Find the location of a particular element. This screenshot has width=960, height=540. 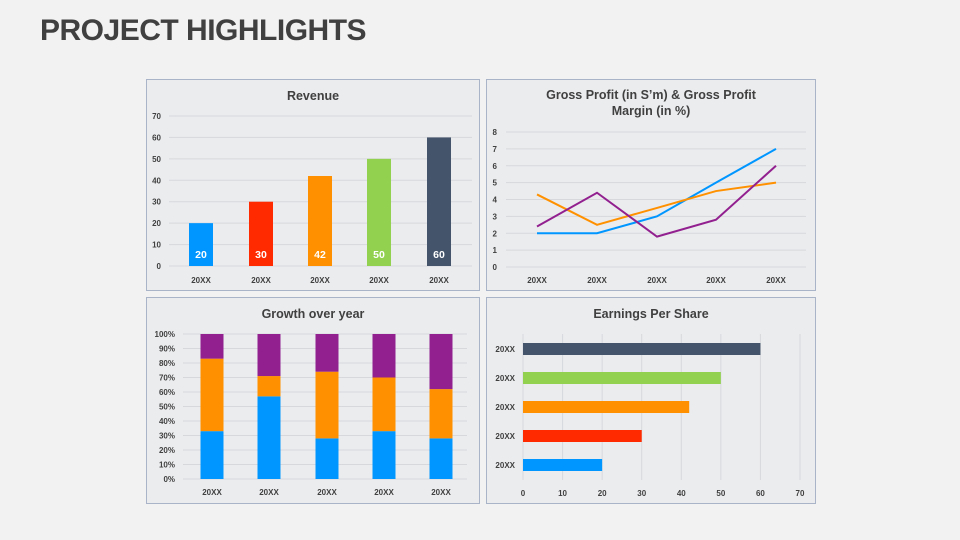

x-tick-label: 50 is located at coordinates (720, 493).